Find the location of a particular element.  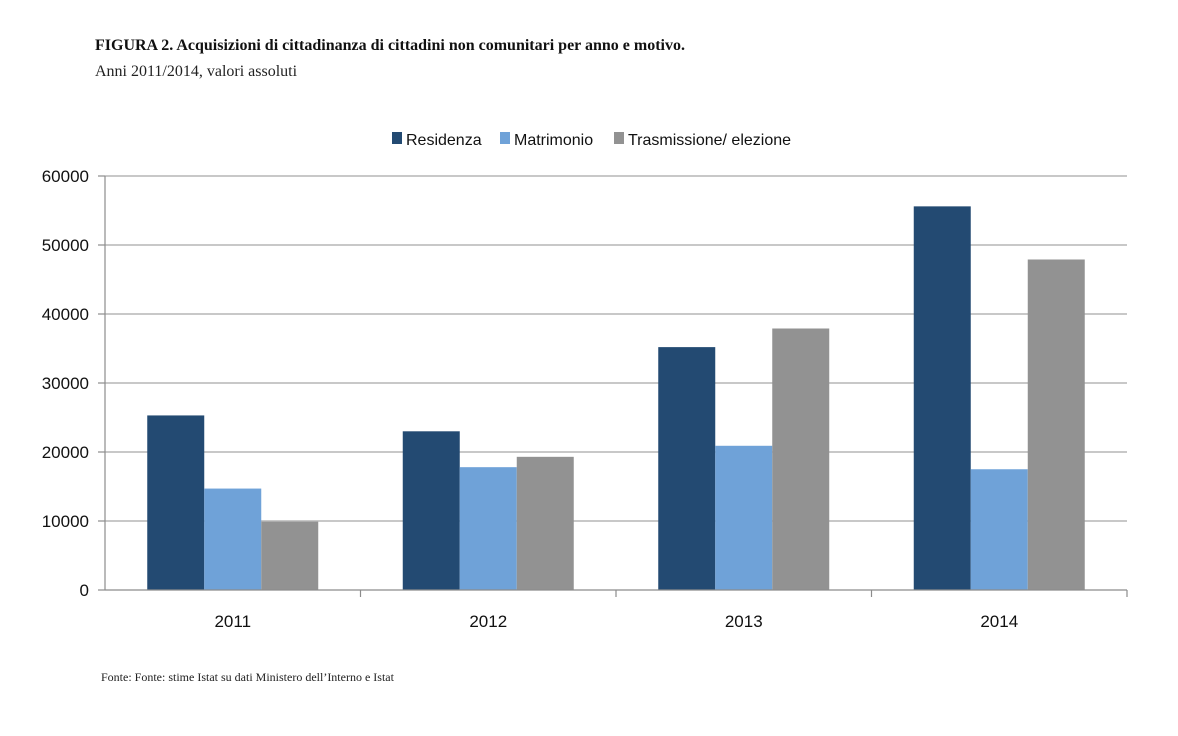

y-tick-label: 60000 is located at coordinates (65, 176).